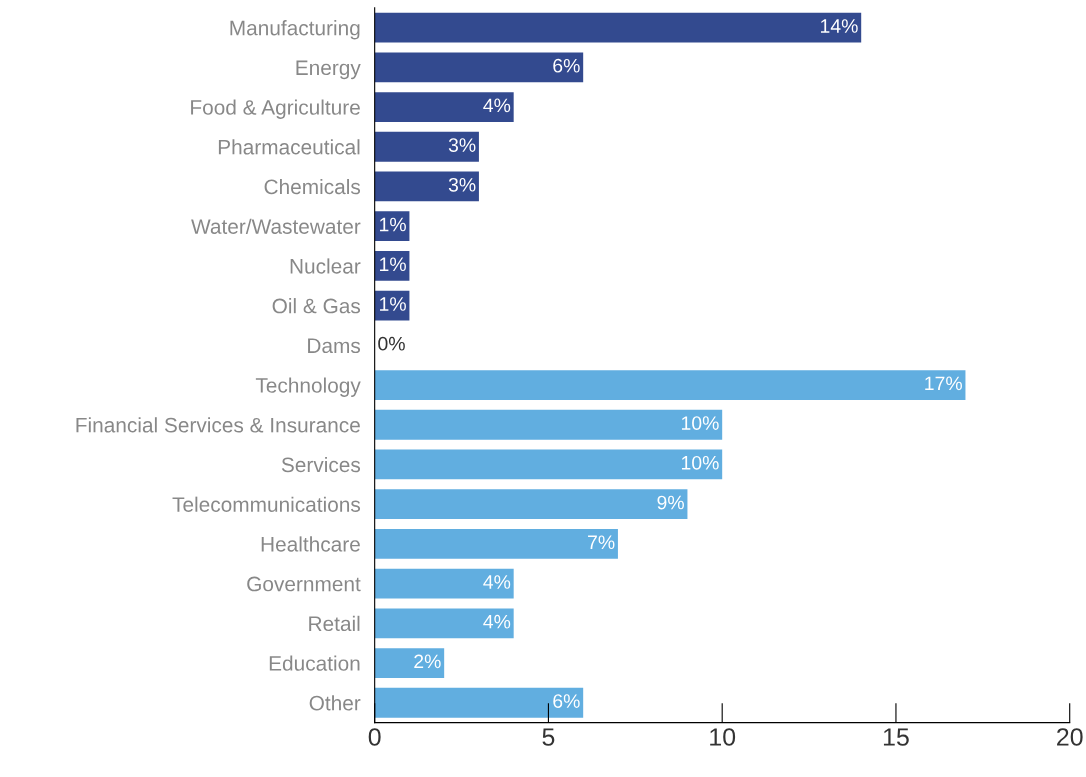 This screenshot has width=1086, height=777. I want to click on x-tick-label: 15, so click(896, 737).